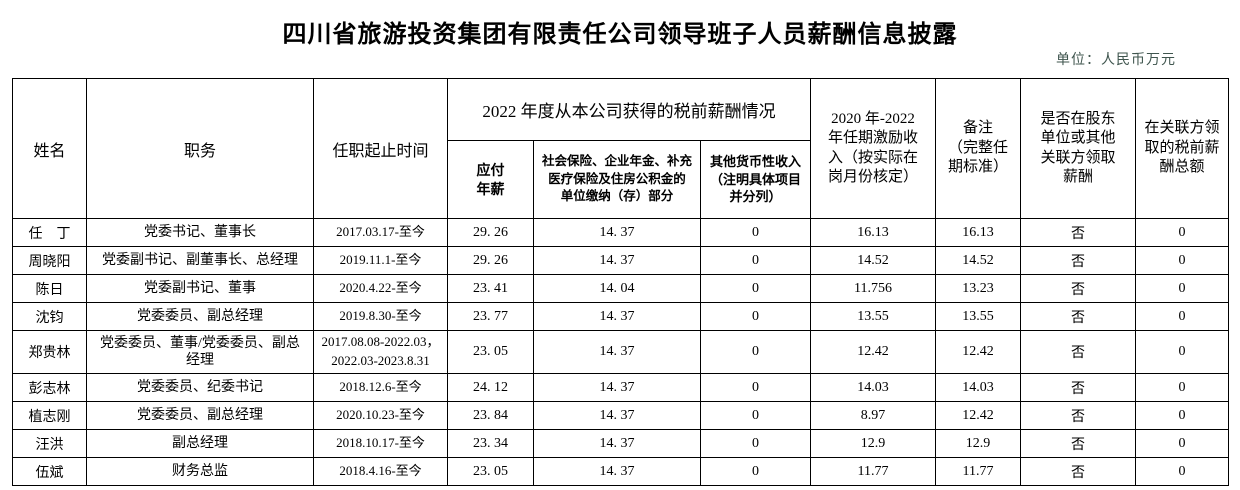 The width and height of the screenshot is (1240, 490). I want to click on cell-name: 陈日, so click(49, 288).